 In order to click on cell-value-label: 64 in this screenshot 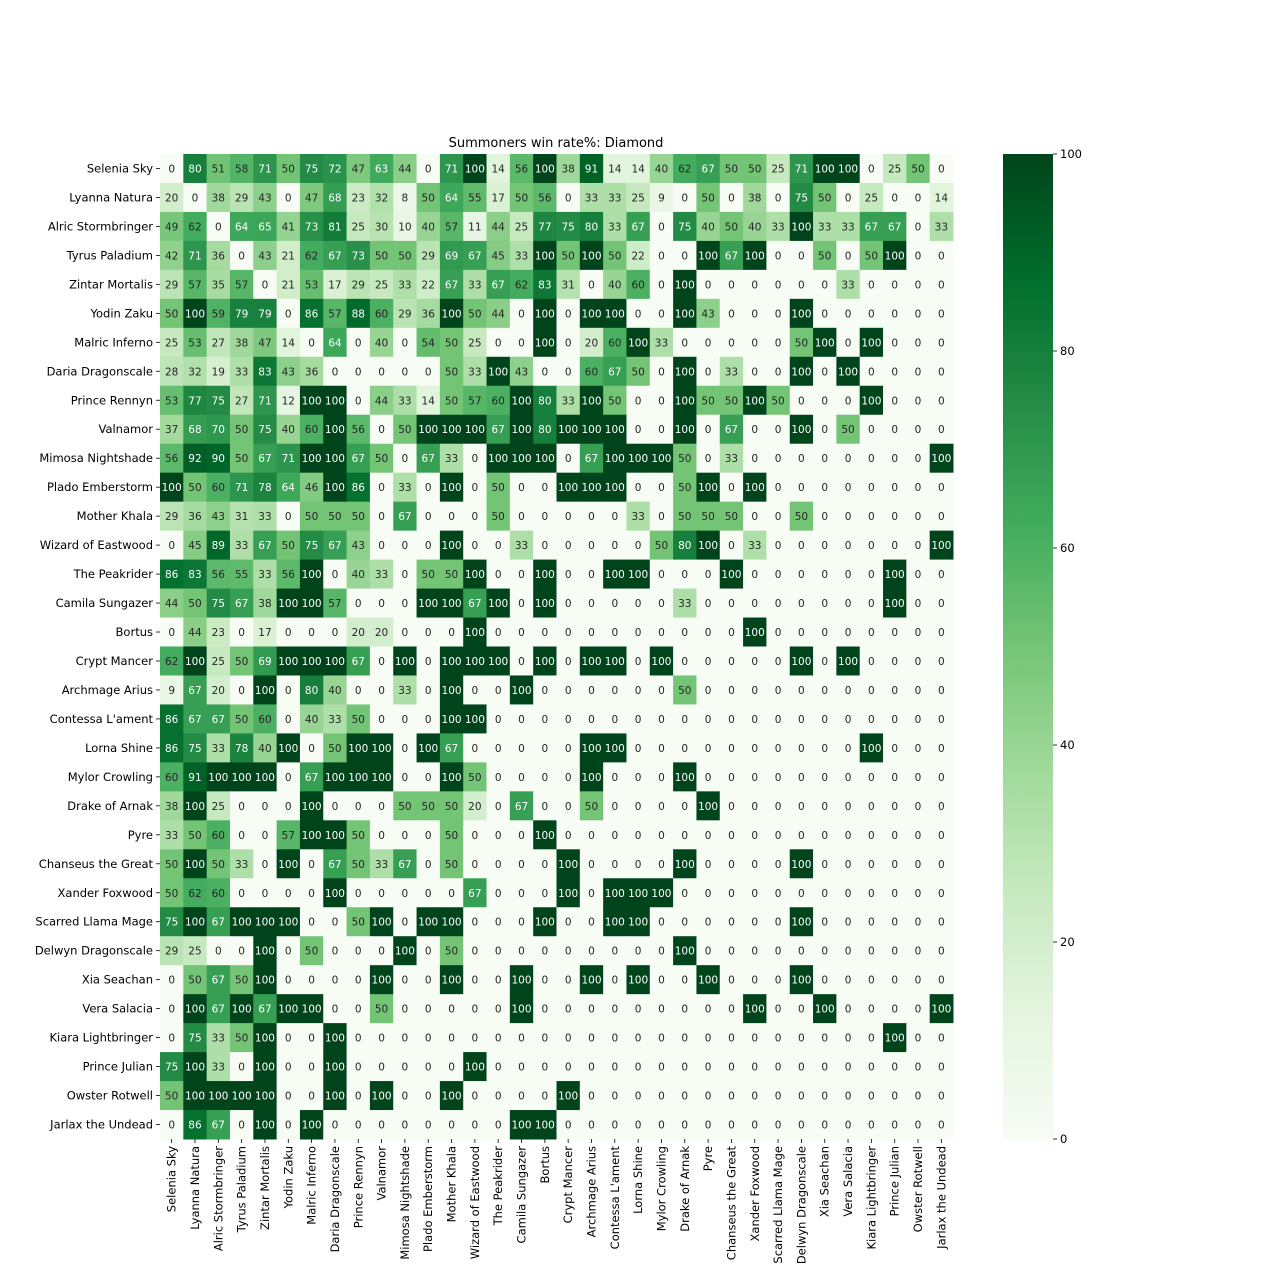, I will do `click(452, 198)`.